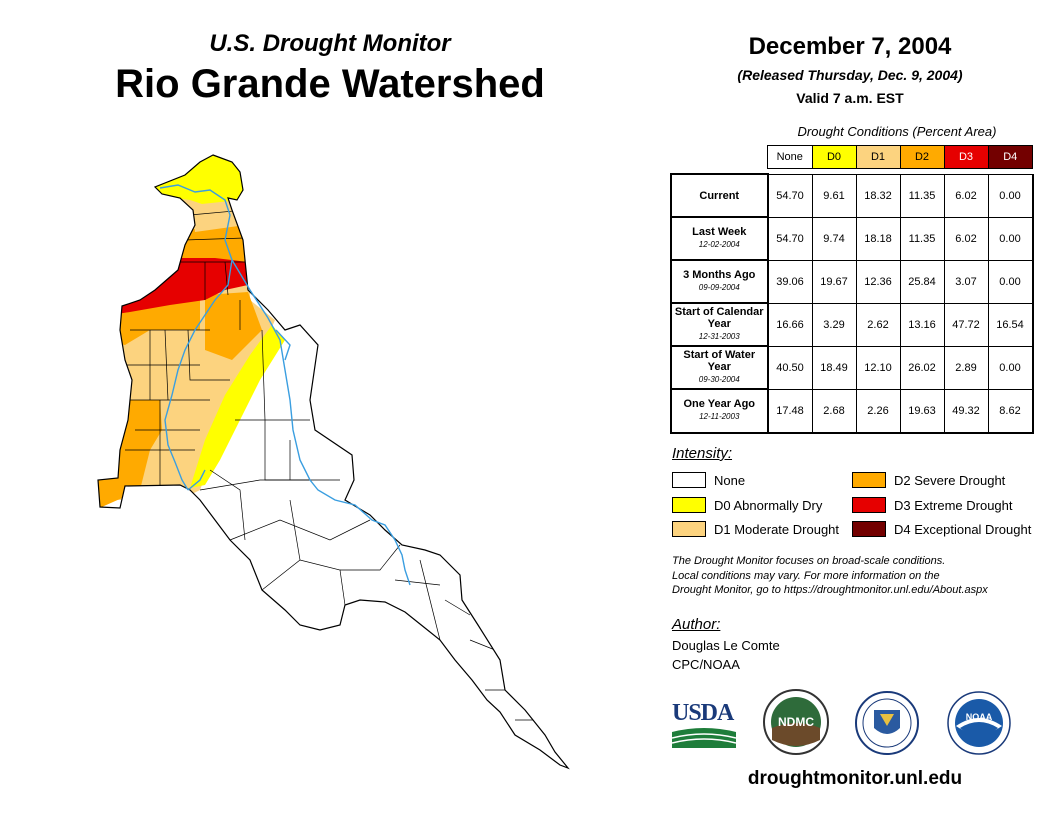 The width and height of the screenshot is (1056, 816). What do you see at coordinates (179, 286) in the screenshot?
I see `d3-band` at bounding box center [179, 286].